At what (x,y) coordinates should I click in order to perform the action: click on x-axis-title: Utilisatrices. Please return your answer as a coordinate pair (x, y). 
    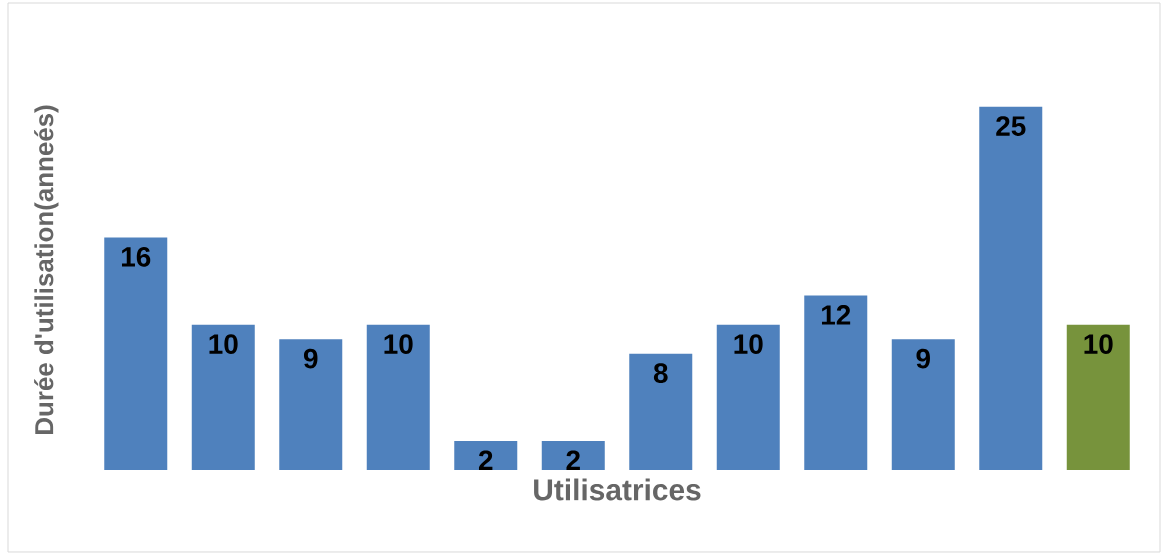
    Looking at the image, I should click on (617, 489).